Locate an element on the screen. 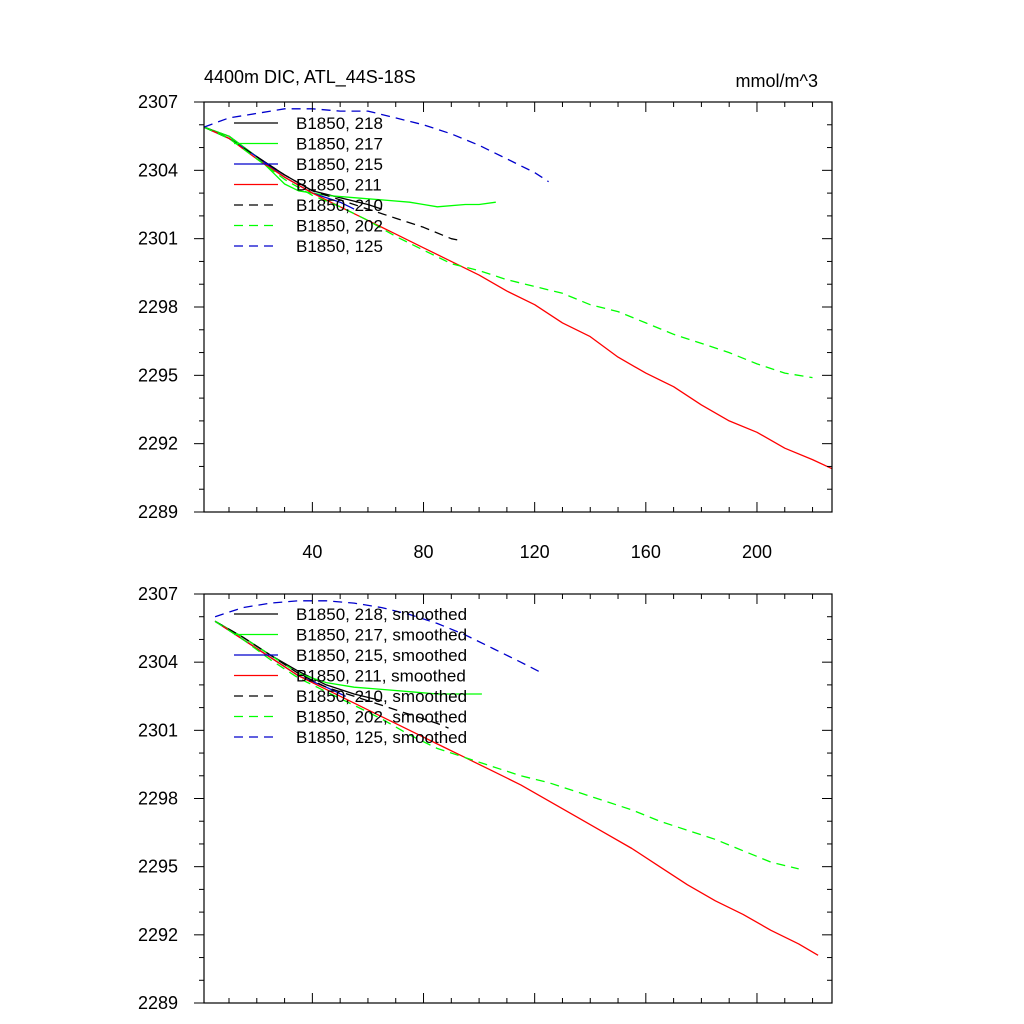 The image size is (1024, 1024). x-tick-label: 160 is located at coordinates (646, 552).